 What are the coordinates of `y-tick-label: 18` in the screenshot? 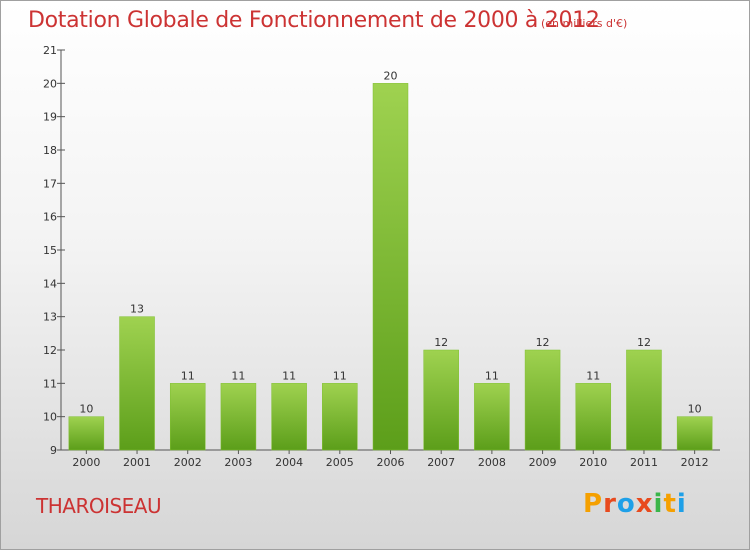 It's located at (50, 150).